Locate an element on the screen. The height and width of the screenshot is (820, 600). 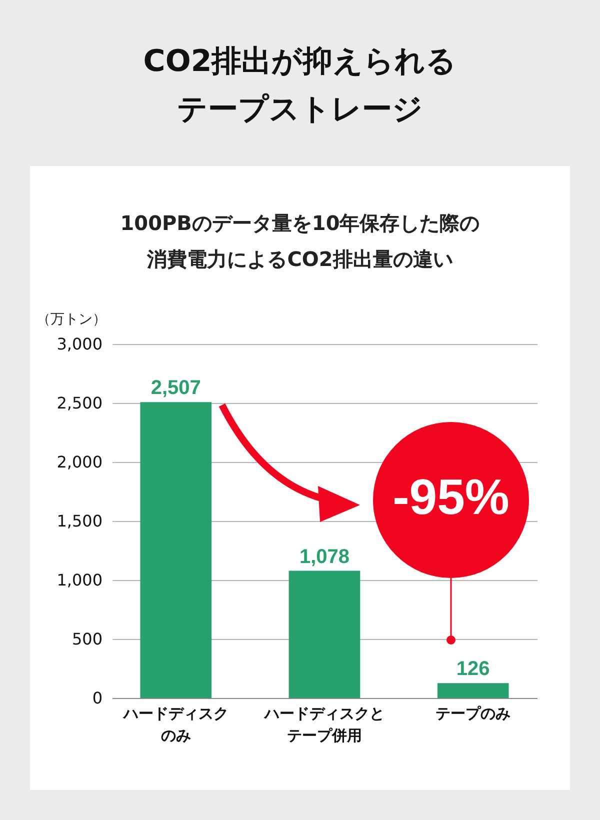
x-tick-label: ハードディスクのみ is located at coordinates (175, 724).